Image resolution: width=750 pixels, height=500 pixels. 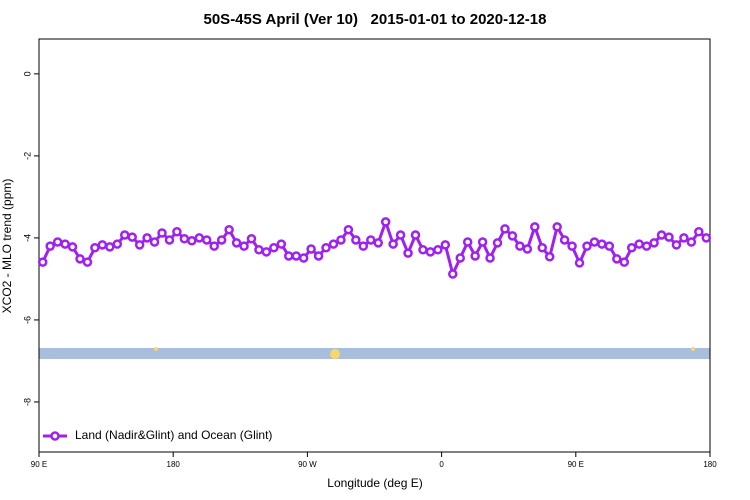 What do you see at coordinates (27, 320) in the screenshot?
I see `y-tick-label: -6` at bounding box center [27, 320].